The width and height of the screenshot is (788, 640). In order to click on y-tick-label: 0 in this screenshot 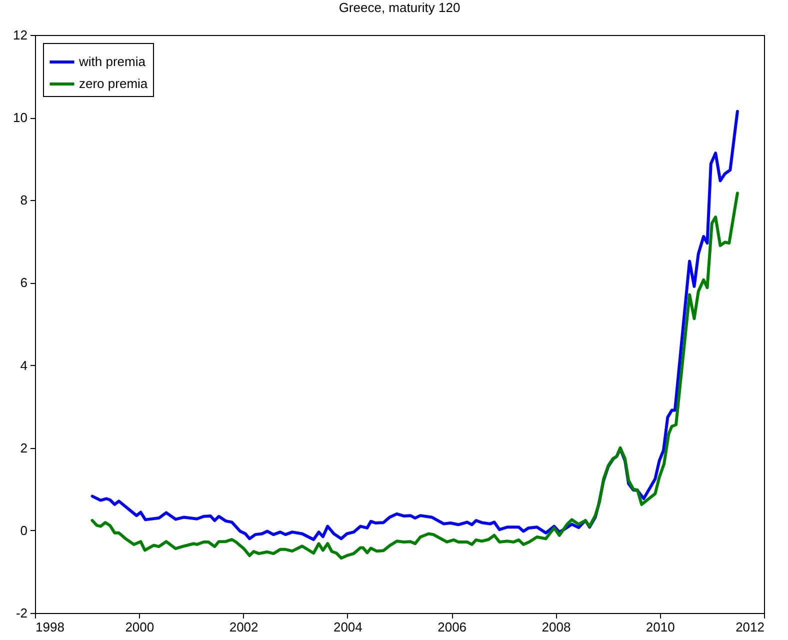, I will do `click(24, 530)`.